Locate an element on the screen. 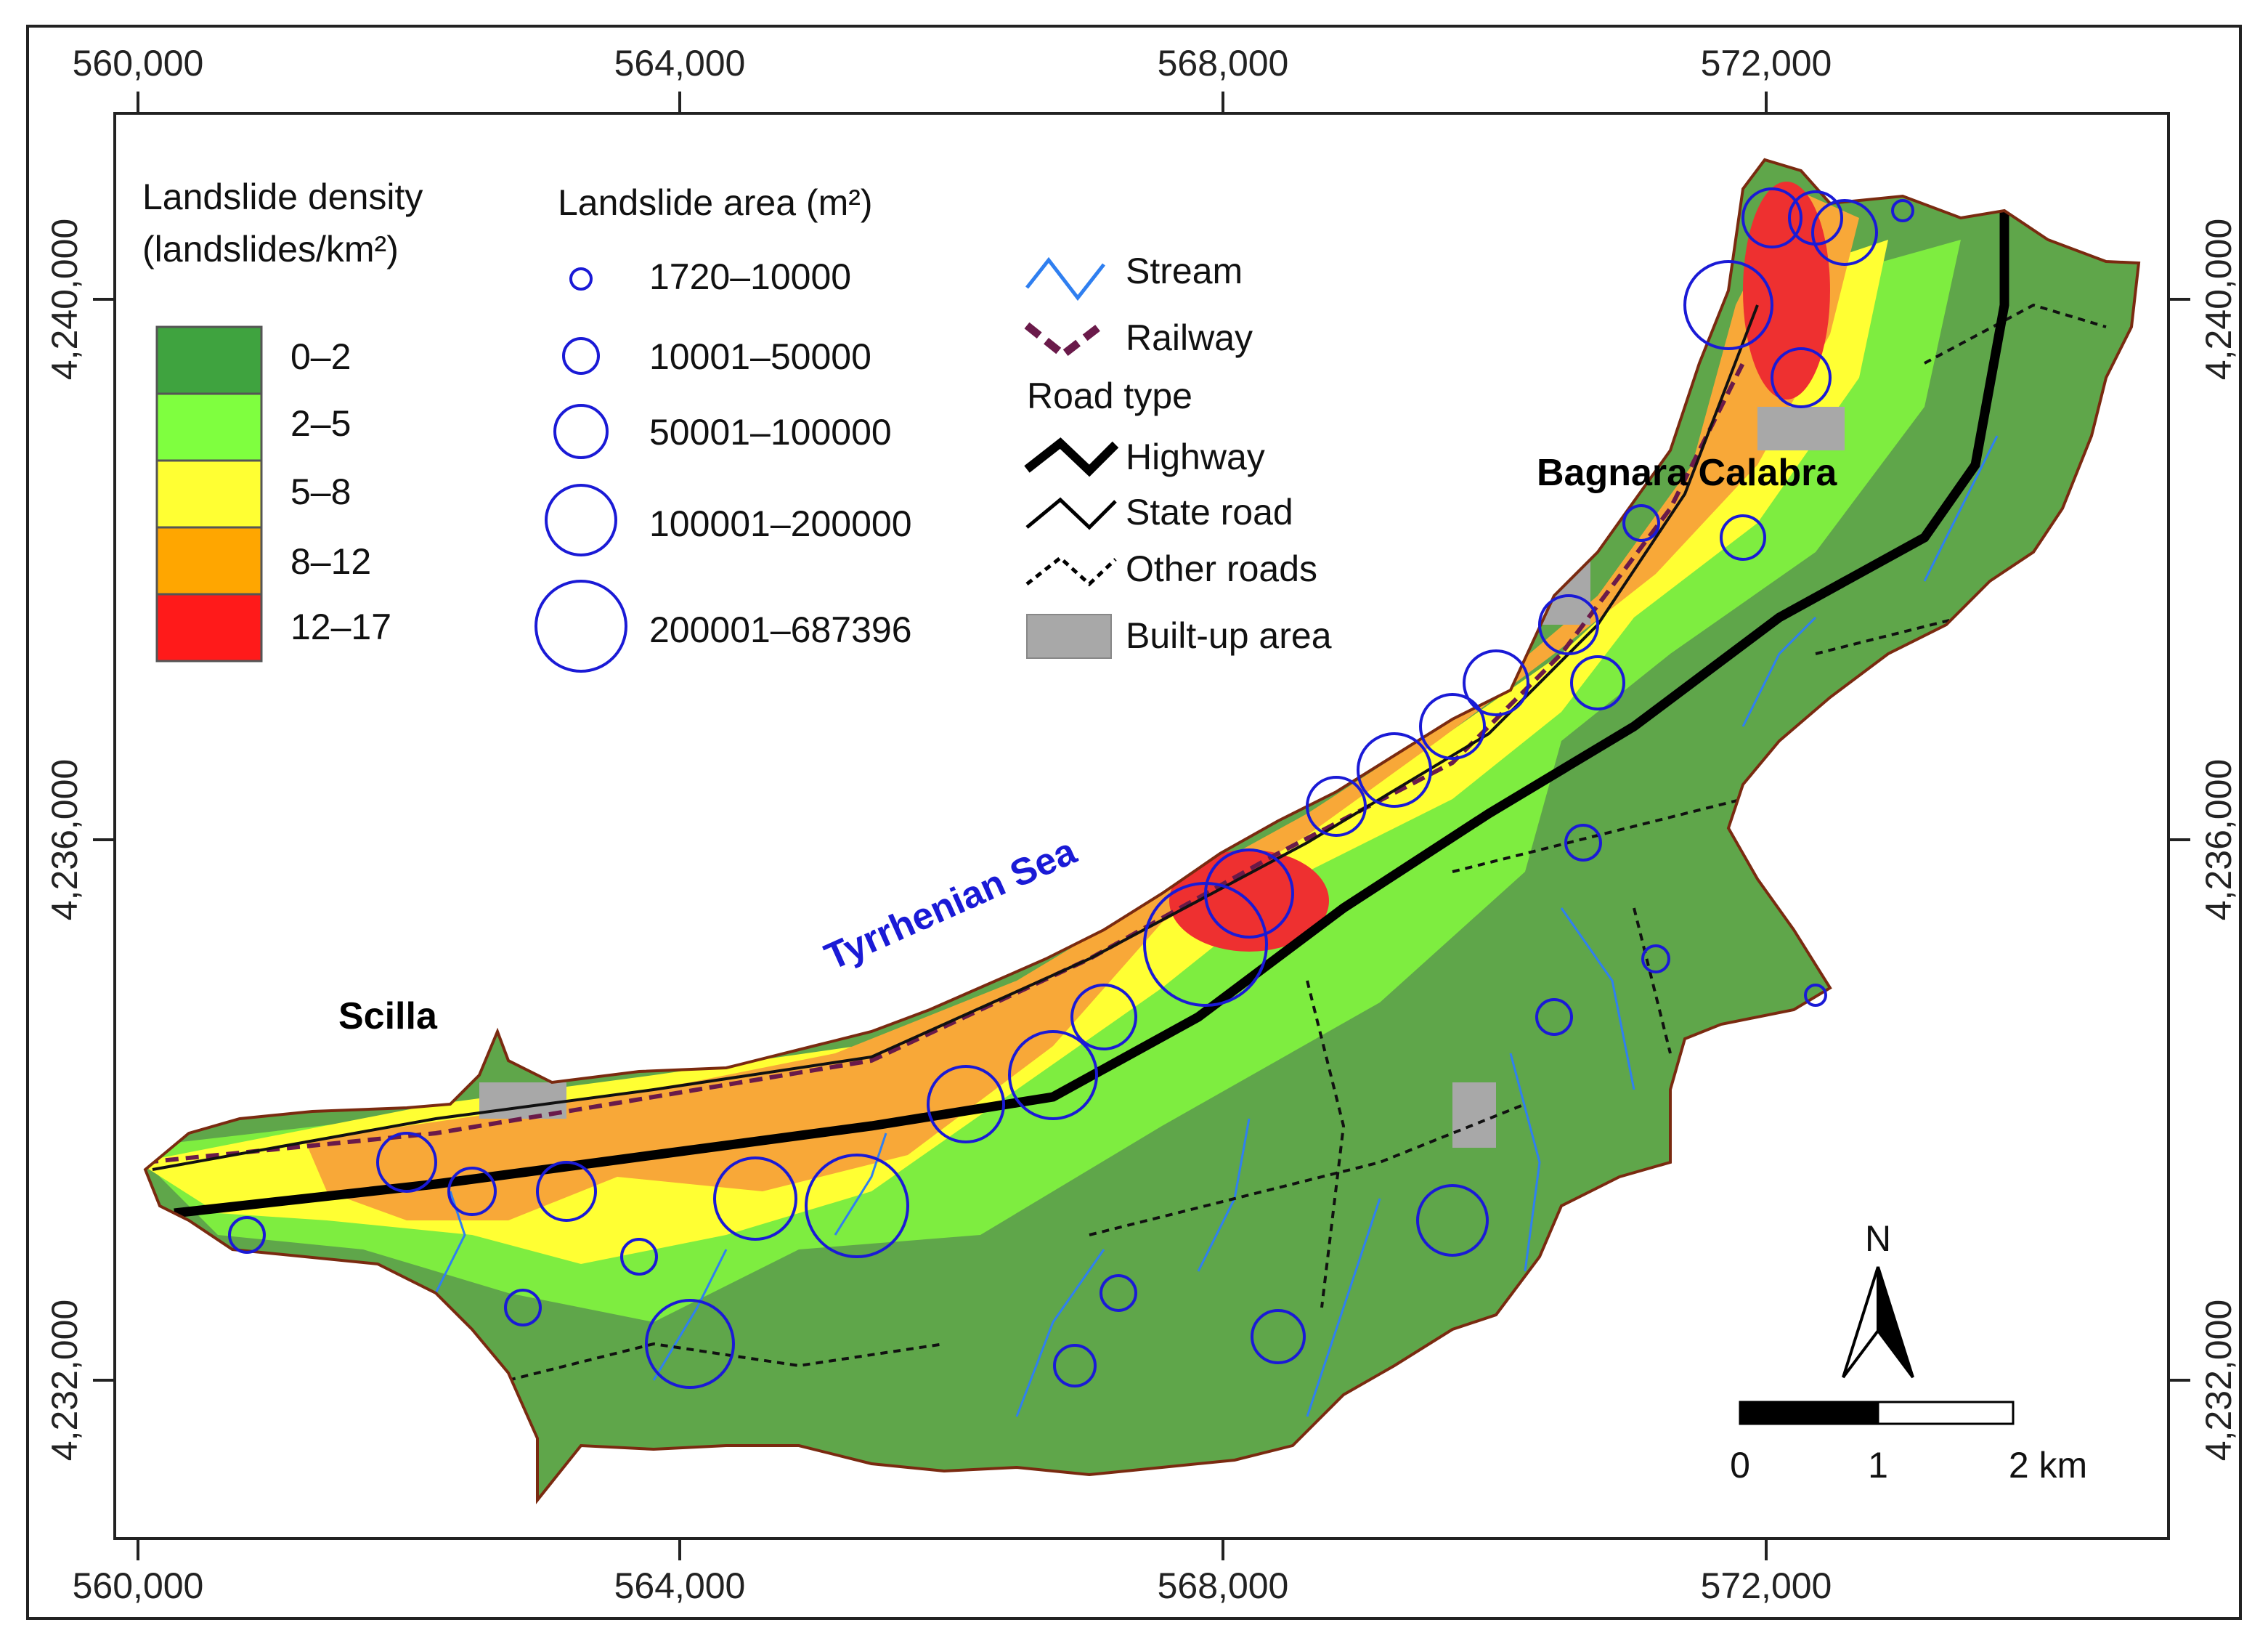  legend-built-up-swatch is located at coordinates (1069, 636).